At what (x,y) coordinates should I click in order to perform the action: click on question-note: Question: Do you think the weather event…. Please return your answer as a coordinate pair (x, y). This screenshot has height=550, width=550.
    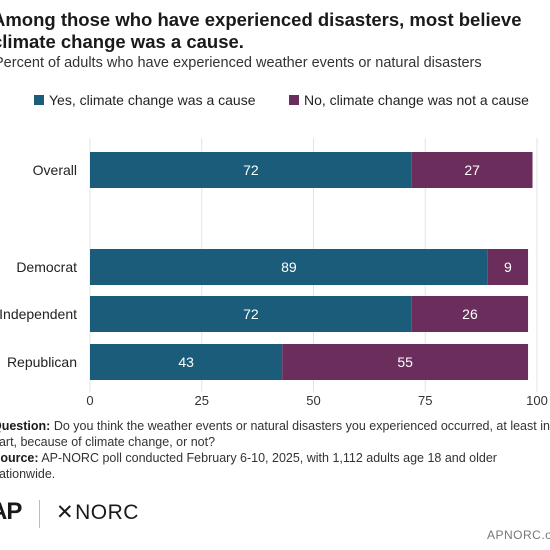
    Looking at the image, I should click on (275, 434).